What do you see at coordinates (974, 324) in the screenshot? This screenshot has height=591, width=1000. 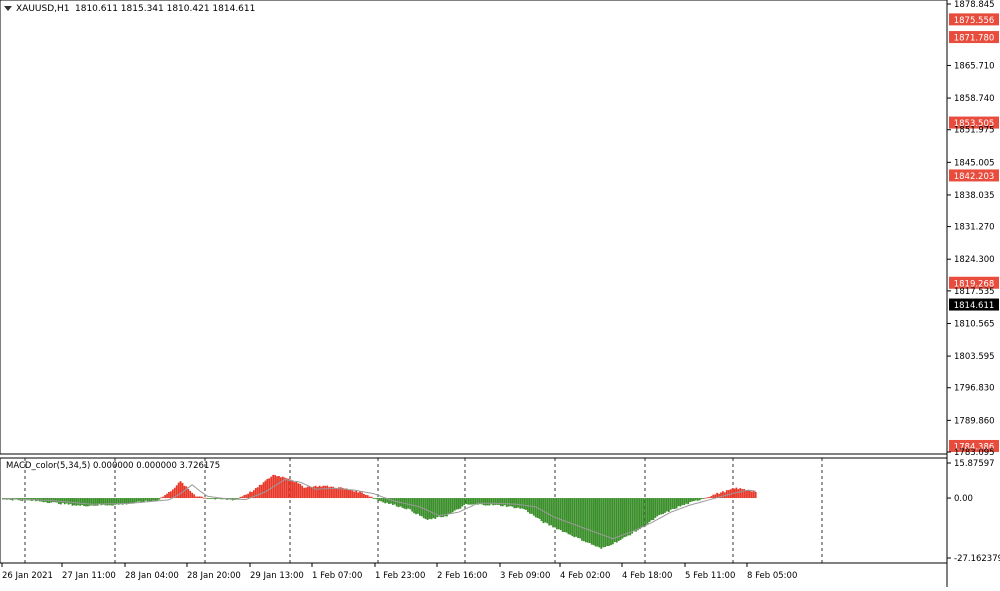 I see `price-tick-label: 1810.565` at bounding box center [974, 324].